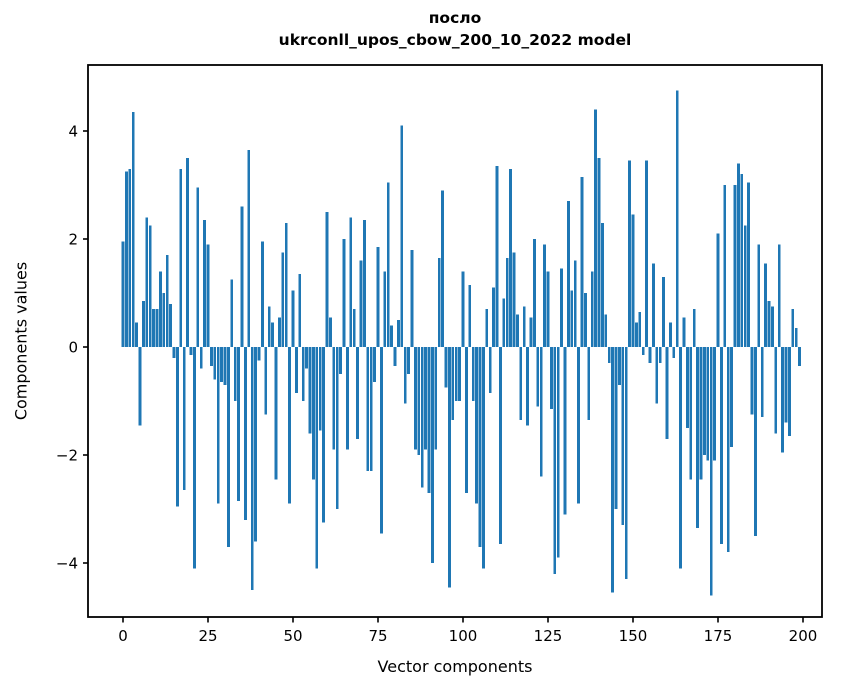 This screenshot has height=696, width=847. I want to click on x-tick-label: 100, so click(463, 636).